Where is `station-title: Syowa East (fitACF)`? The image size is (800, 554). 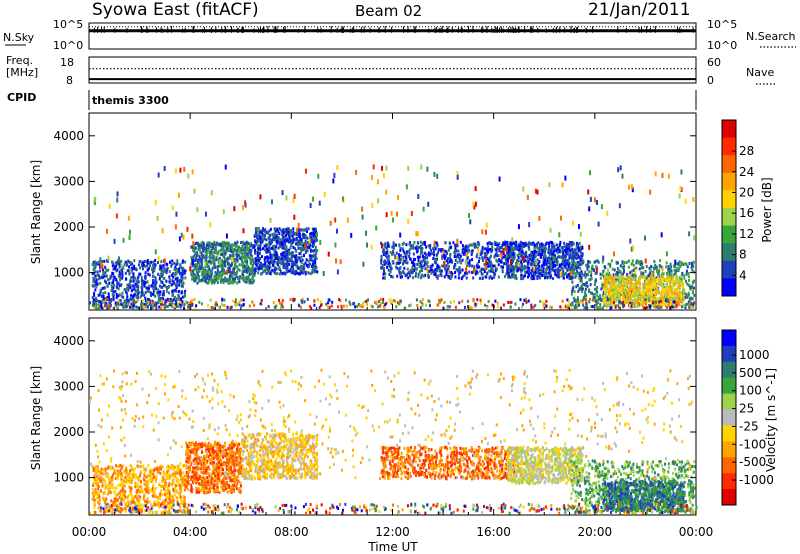
station-title: Syowa East (fitACF) is located at coordinates (175, 10).